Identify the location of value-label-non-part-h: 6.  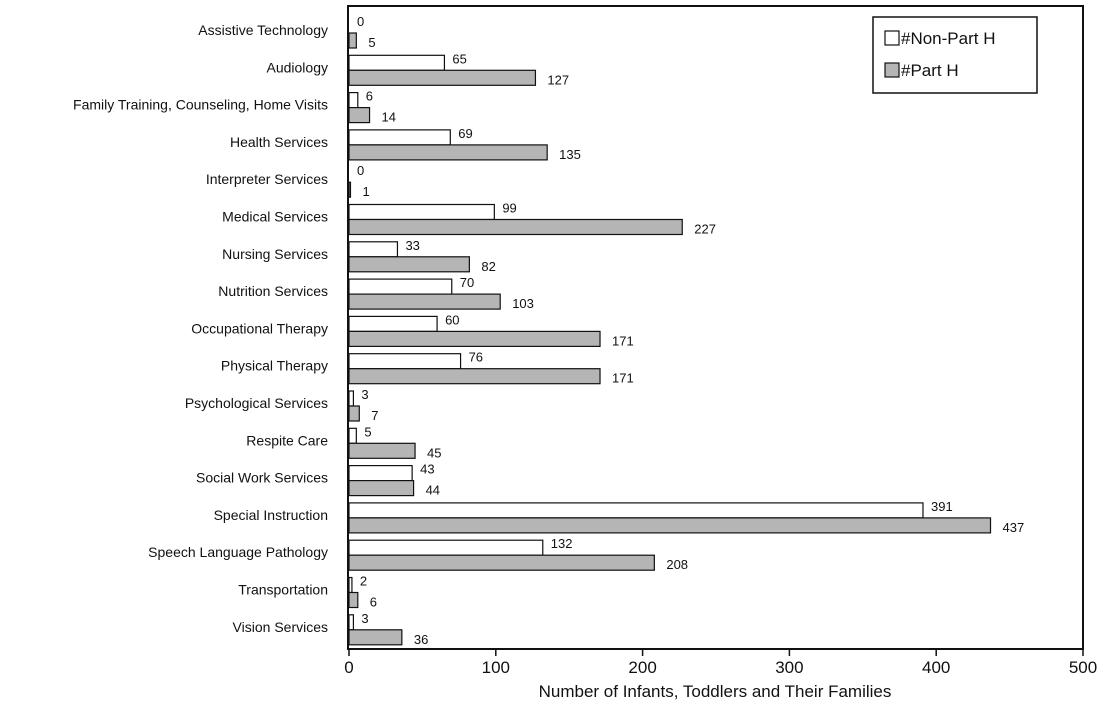
(369, 96).